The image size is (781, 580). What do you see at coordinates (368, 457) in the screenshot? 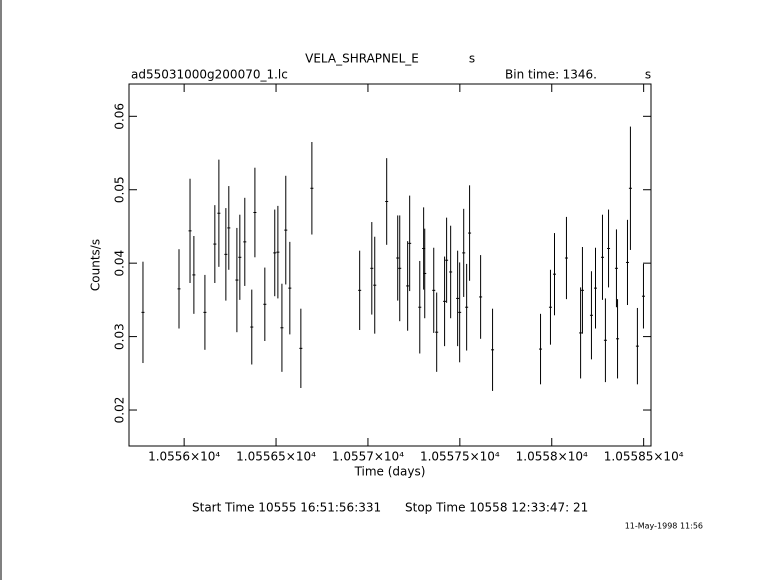
I see `x-tick-label: 1.0557×10⁴` at bounding box center [368, 457].